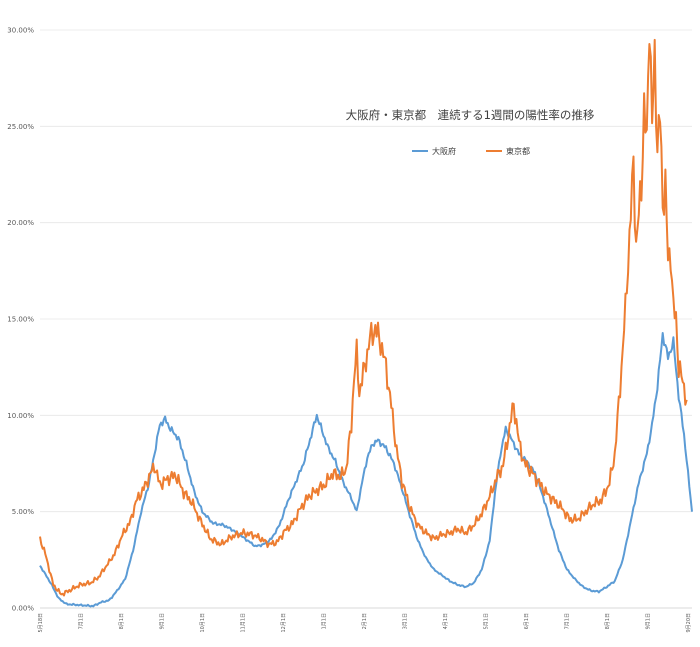  I want to click on y-tick-label: 15.00%, so click(20, 320).